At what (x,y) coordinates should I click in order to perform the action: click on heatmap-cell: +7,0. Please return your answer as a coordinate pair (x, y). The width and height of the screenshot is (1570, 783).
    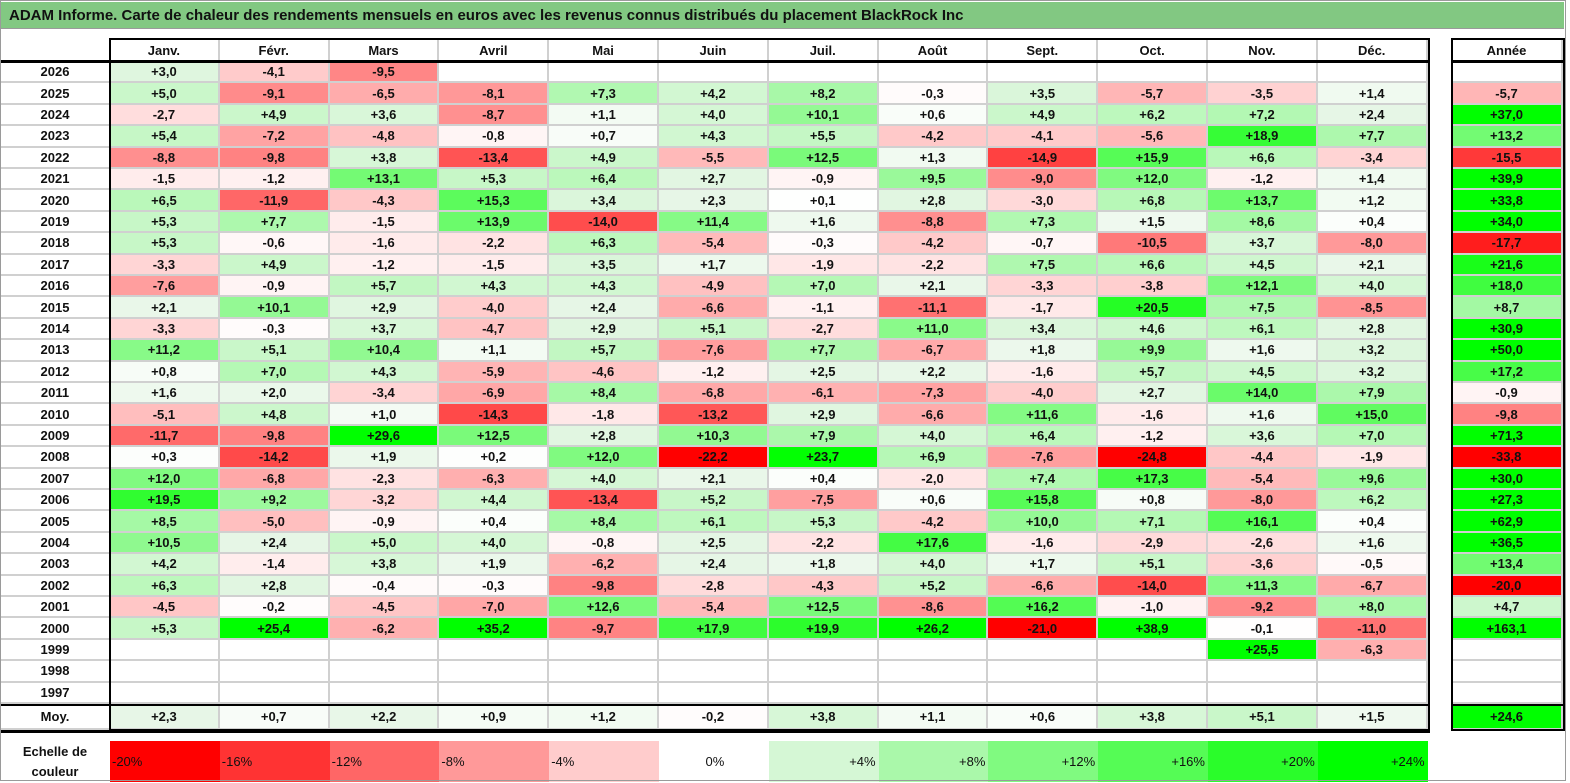
    Looking at the image, I should click on (274, 372).